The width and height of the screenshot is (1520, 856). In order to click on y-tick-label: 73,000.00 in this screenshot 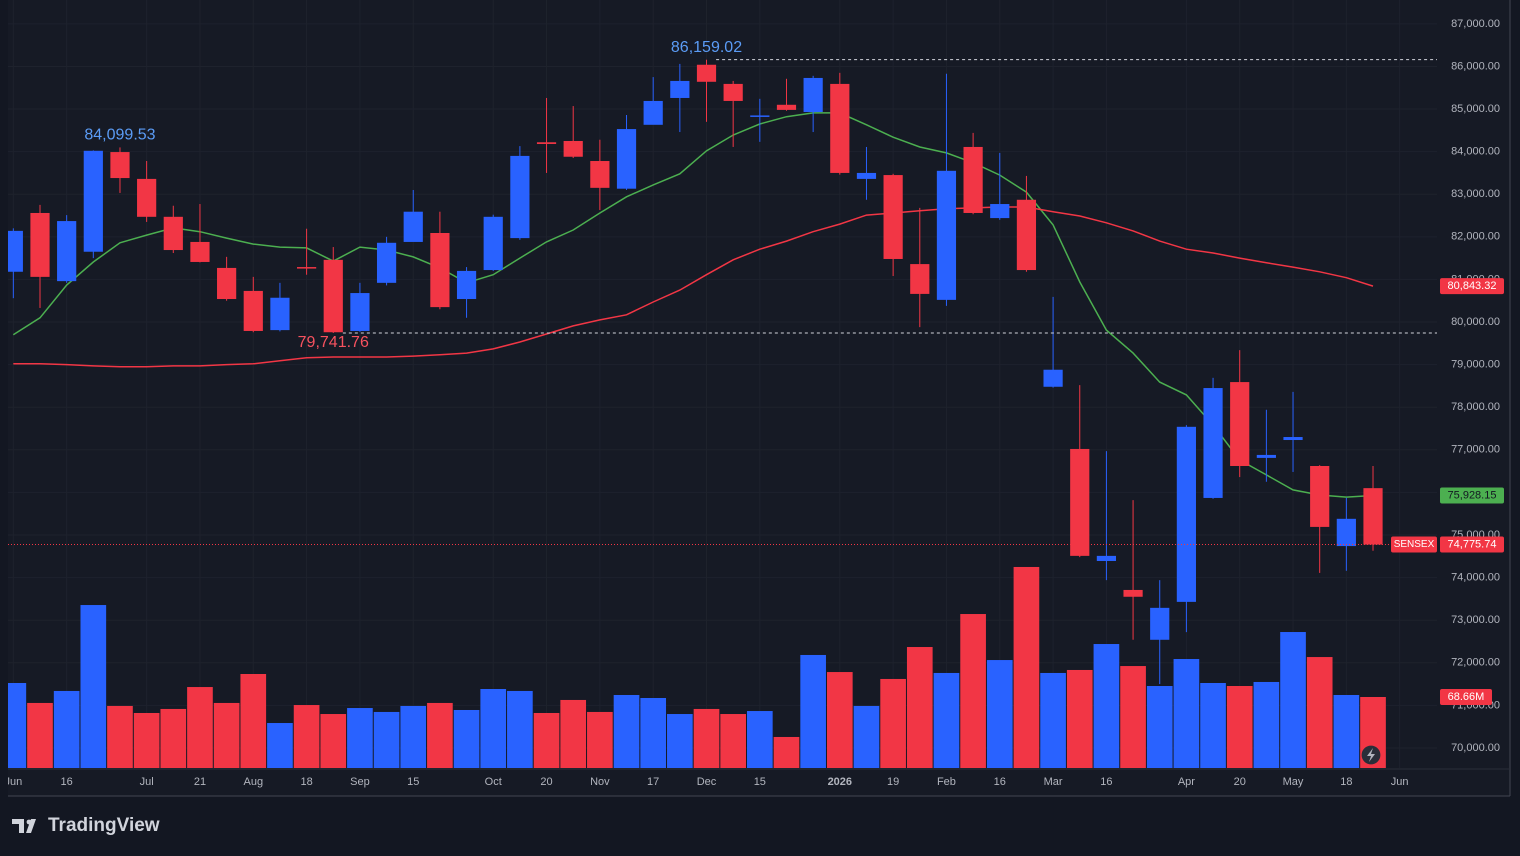, I will do `click(1475, 620)`.